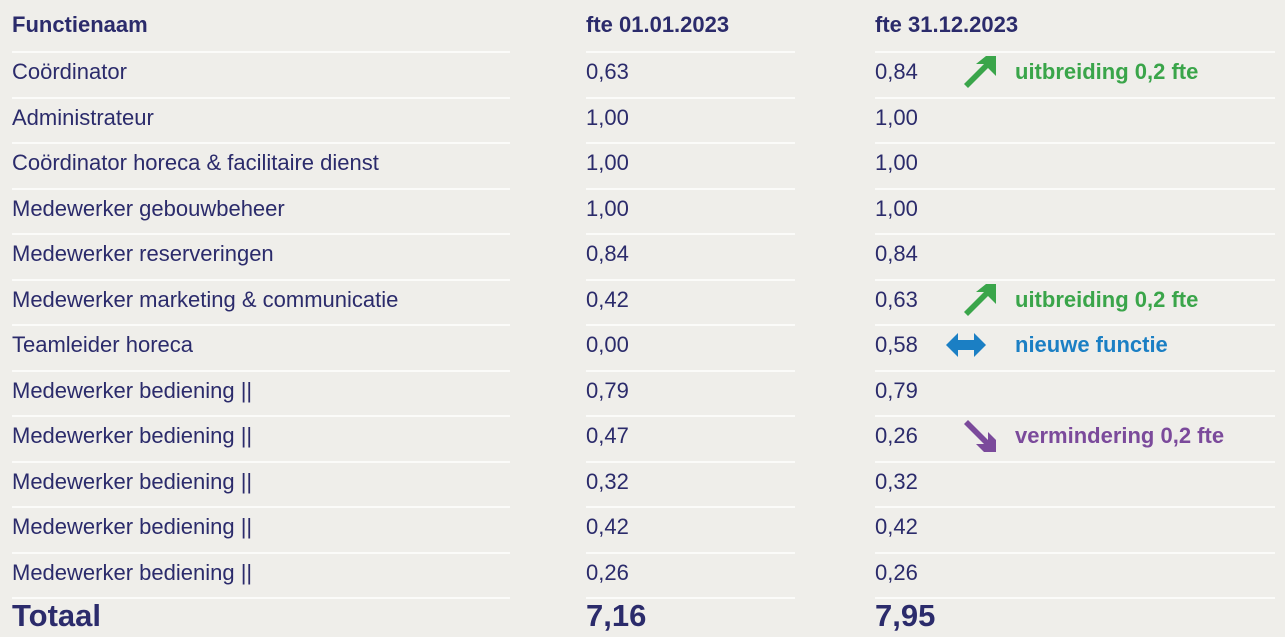  Describe the element at coordinates (607, 435) in the screenshot. I see `fte-cell: 0,47` at that location.